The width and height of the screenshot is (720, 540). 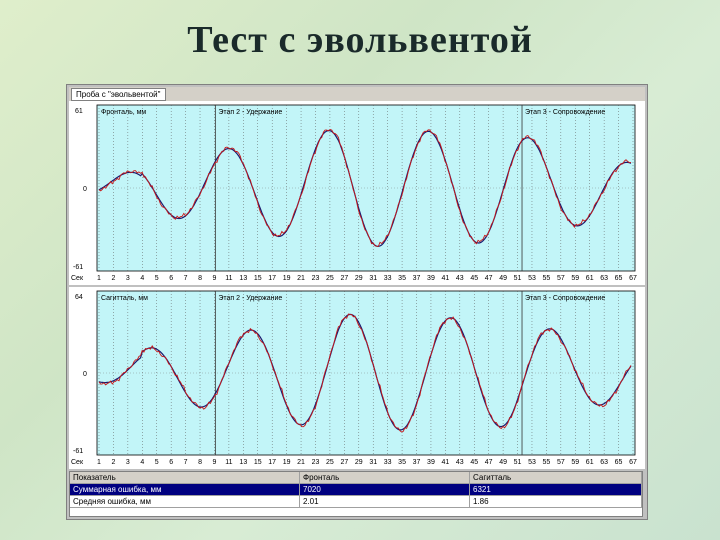 I want to click on x-tick-label: 47, so click(x=489, y=278).